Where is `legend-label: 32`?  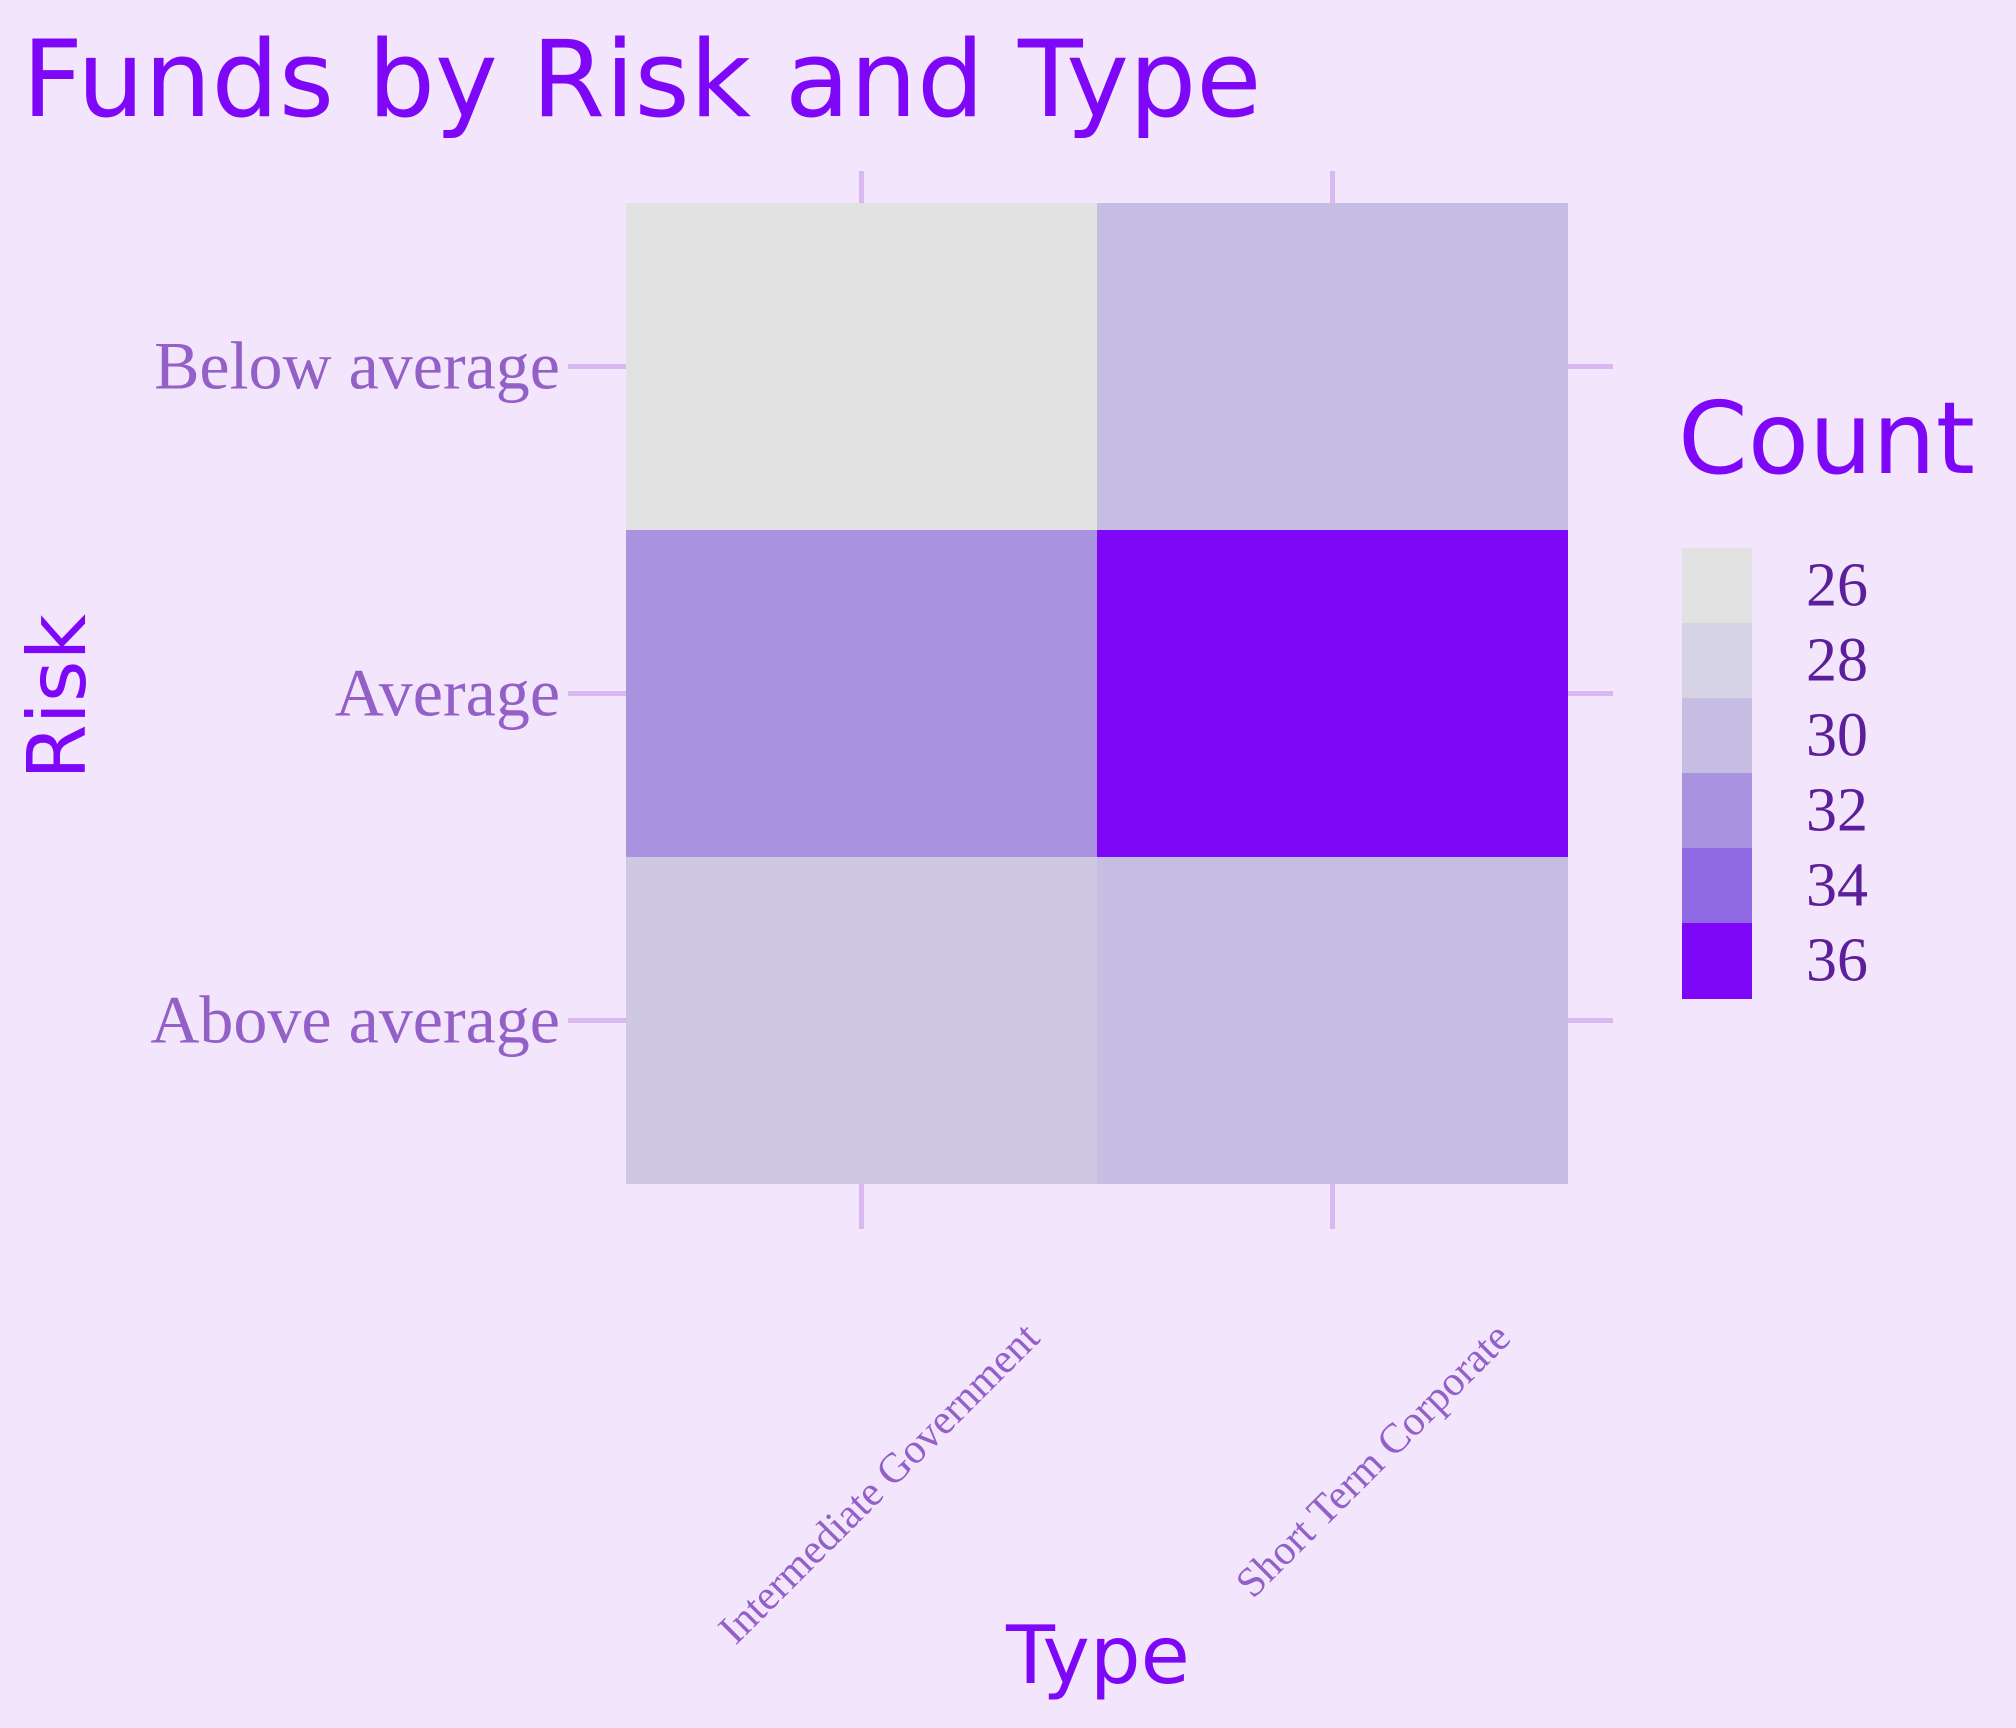 legend-label: 32 is located at coordinates (1837, 811).